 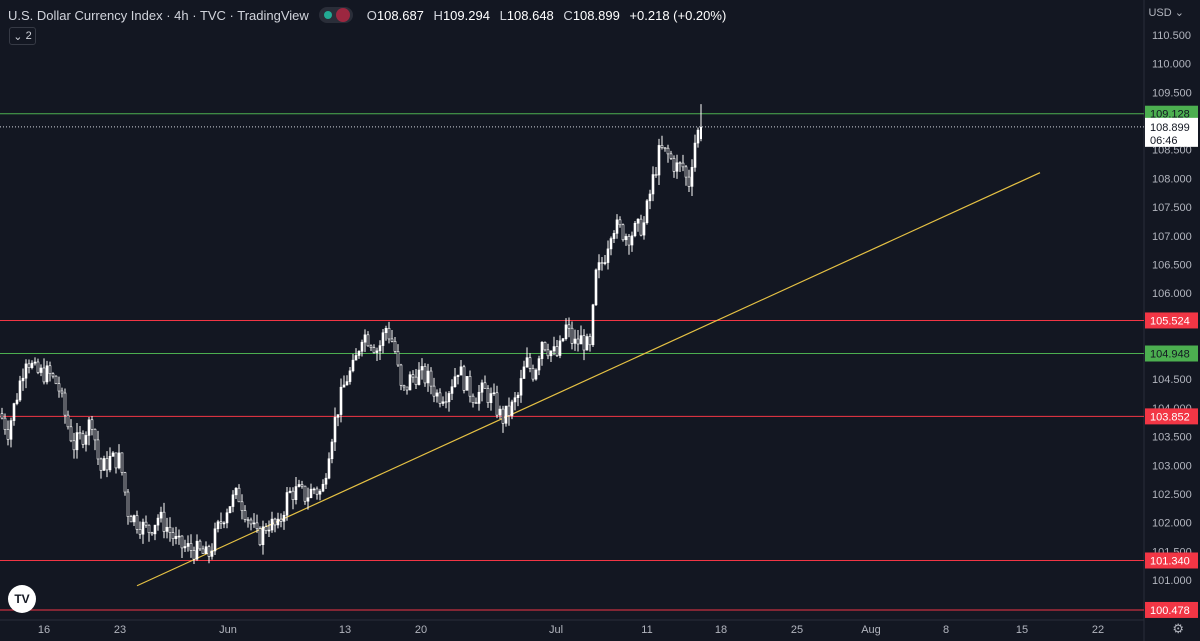 I want to click on level-price-label: 103.852, so click(x=1170, y=417).